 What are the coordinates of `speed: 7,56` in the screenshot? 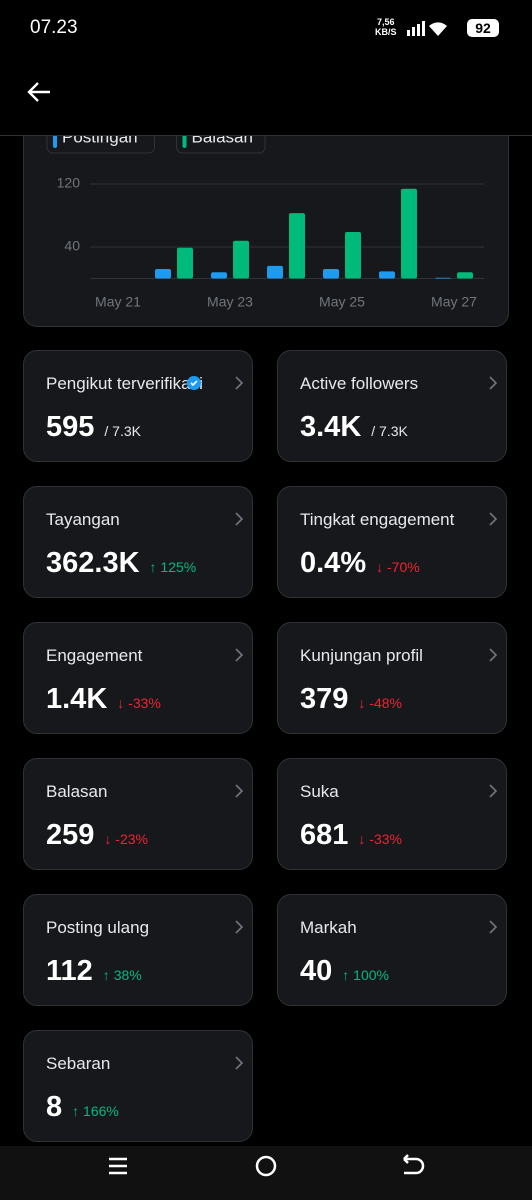 It's located at (385, 22).